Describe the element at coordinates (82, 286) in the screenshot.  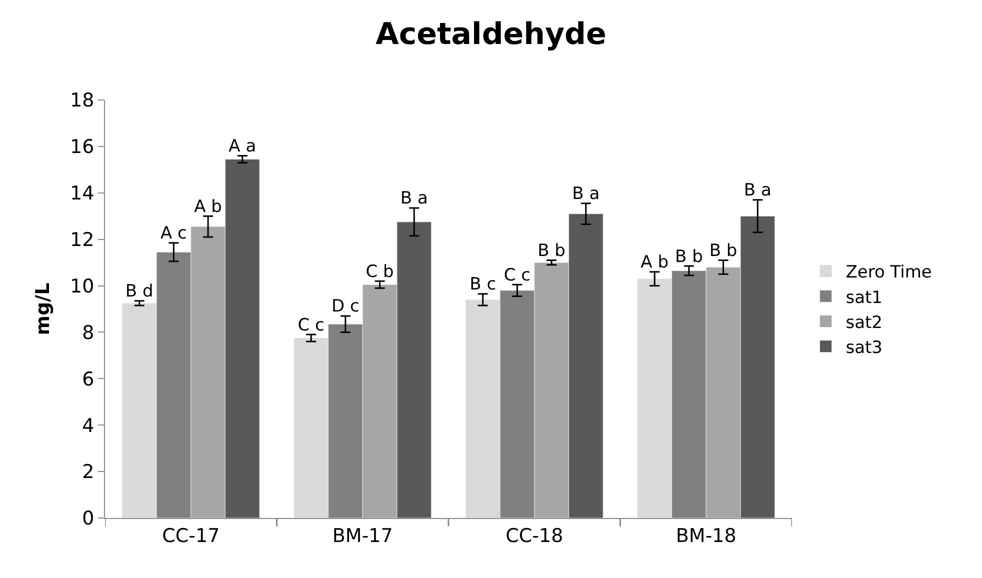
I see `y-tick-label: 10` at that location.